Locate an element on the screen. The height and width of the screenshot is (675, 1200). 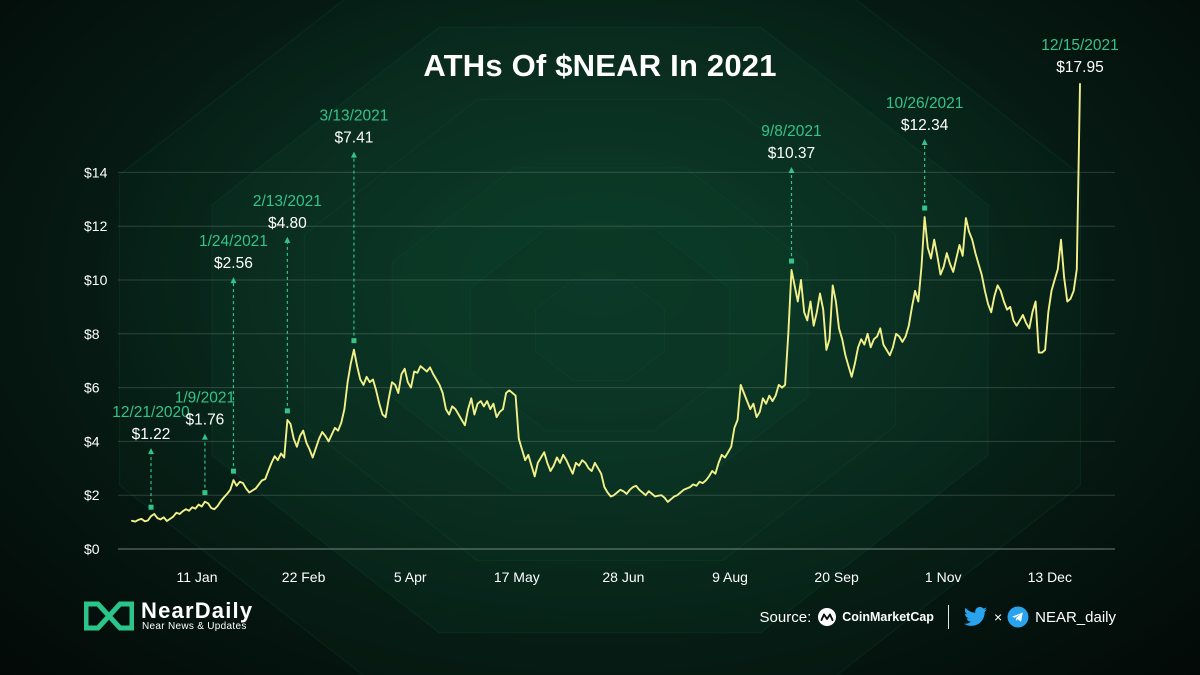
y-tick-label: $10 is located at coordinates (96, 280).